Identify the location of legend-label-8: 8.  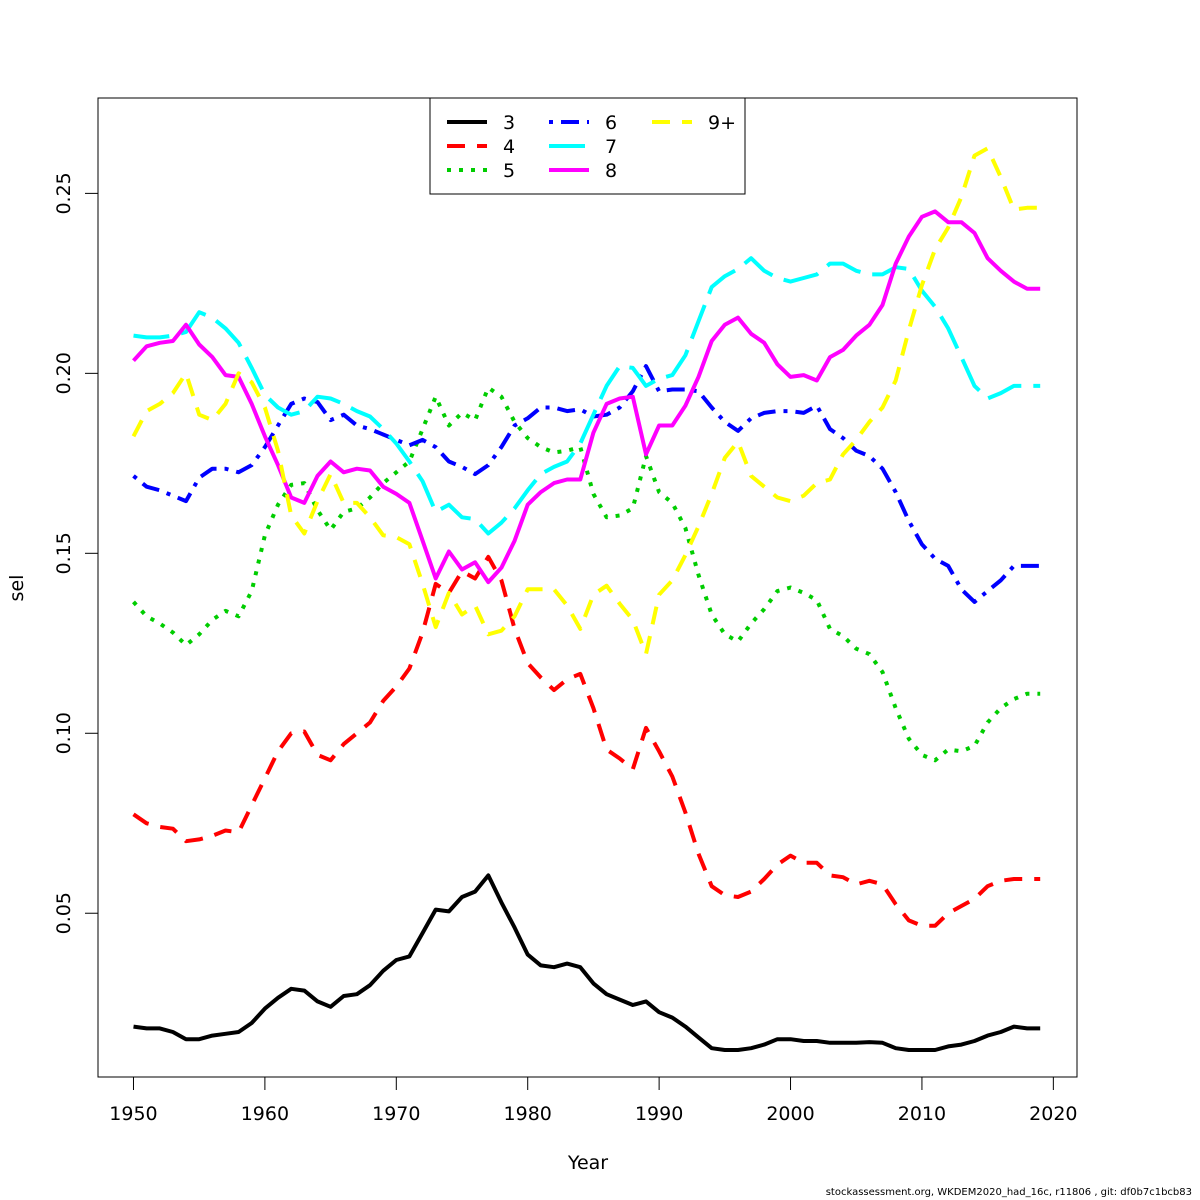
(611, 171).